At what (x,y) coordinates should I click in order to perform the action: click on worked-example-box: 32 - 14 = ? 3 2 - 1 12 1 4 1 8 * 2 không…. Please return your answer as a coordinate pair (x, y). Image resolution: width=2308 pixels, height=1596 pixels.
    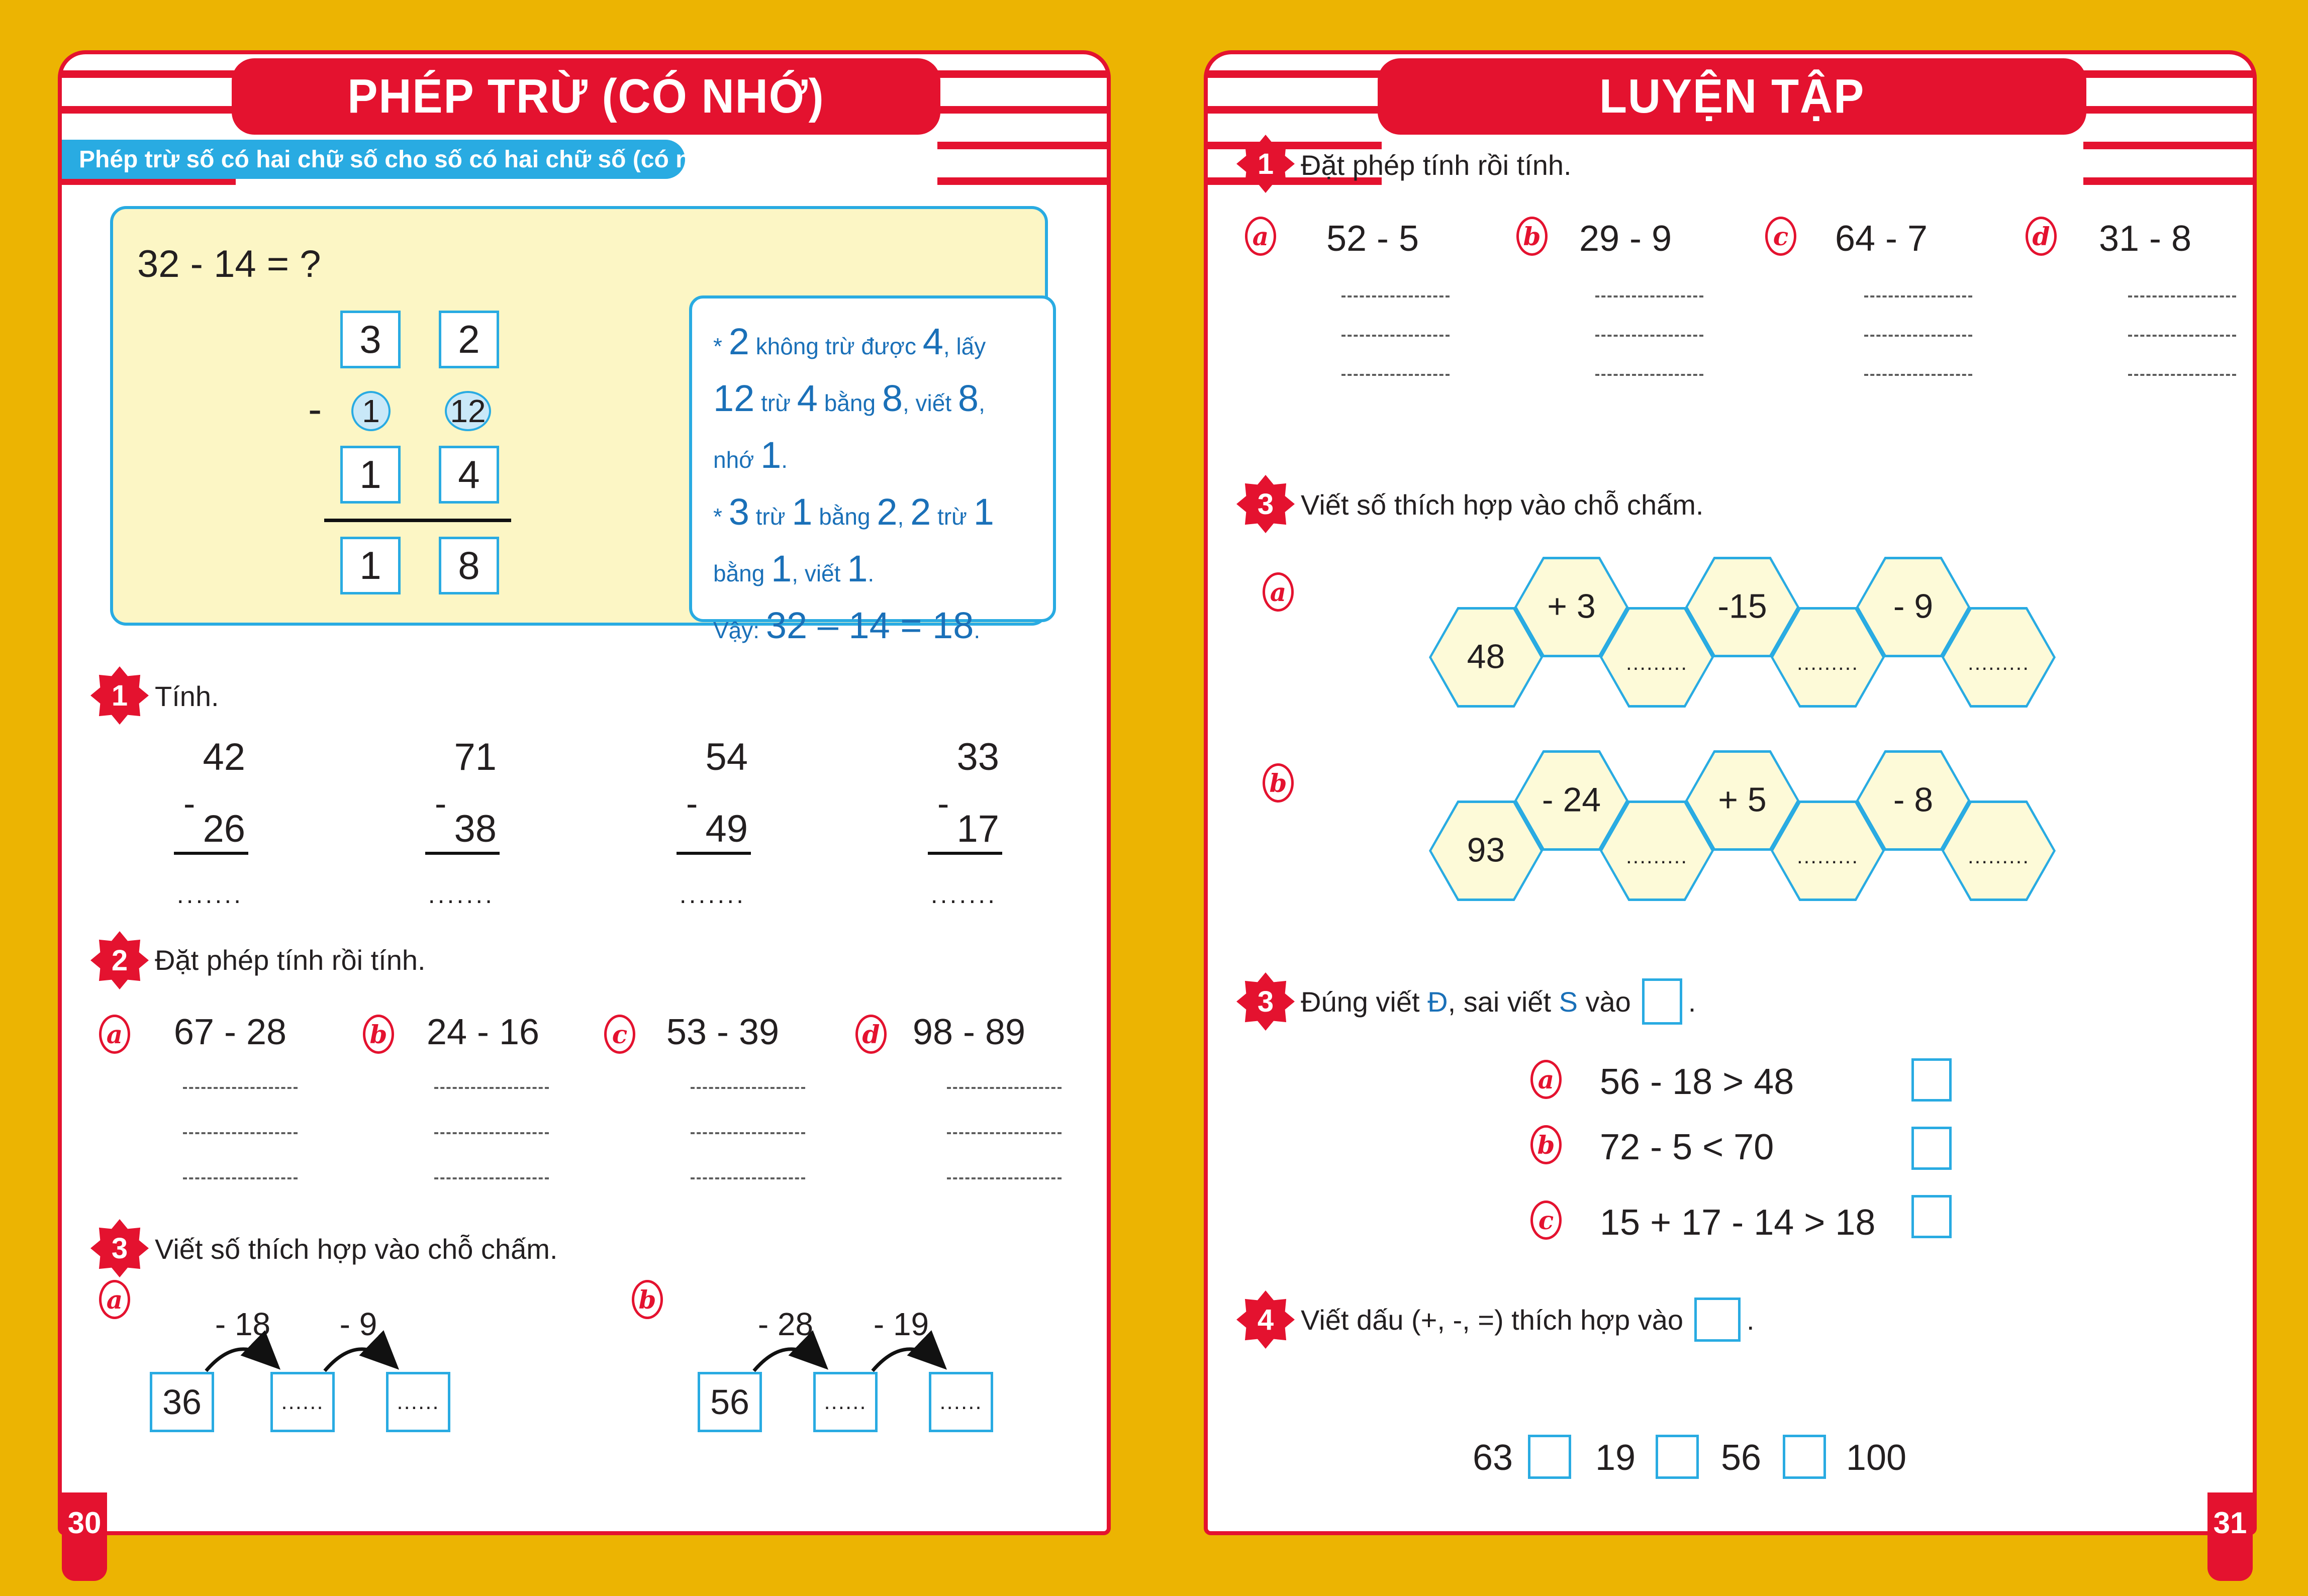
    Looking at the image, I should click on (583, 426).